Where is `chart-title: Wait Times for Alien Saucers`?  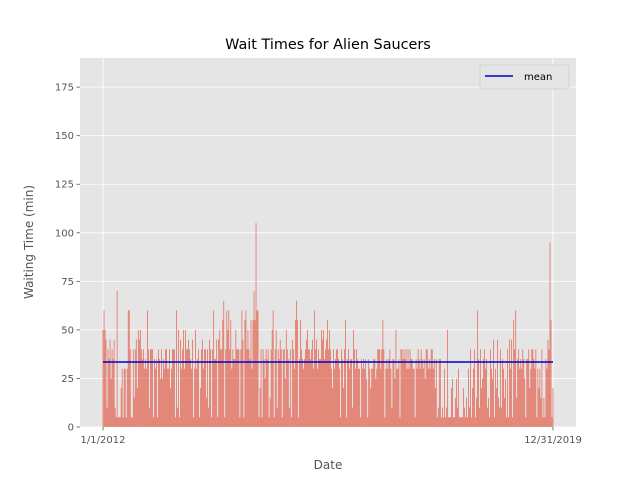 chart-title: Wait Times for Alien Saucers is located at coordinates (328, 45).